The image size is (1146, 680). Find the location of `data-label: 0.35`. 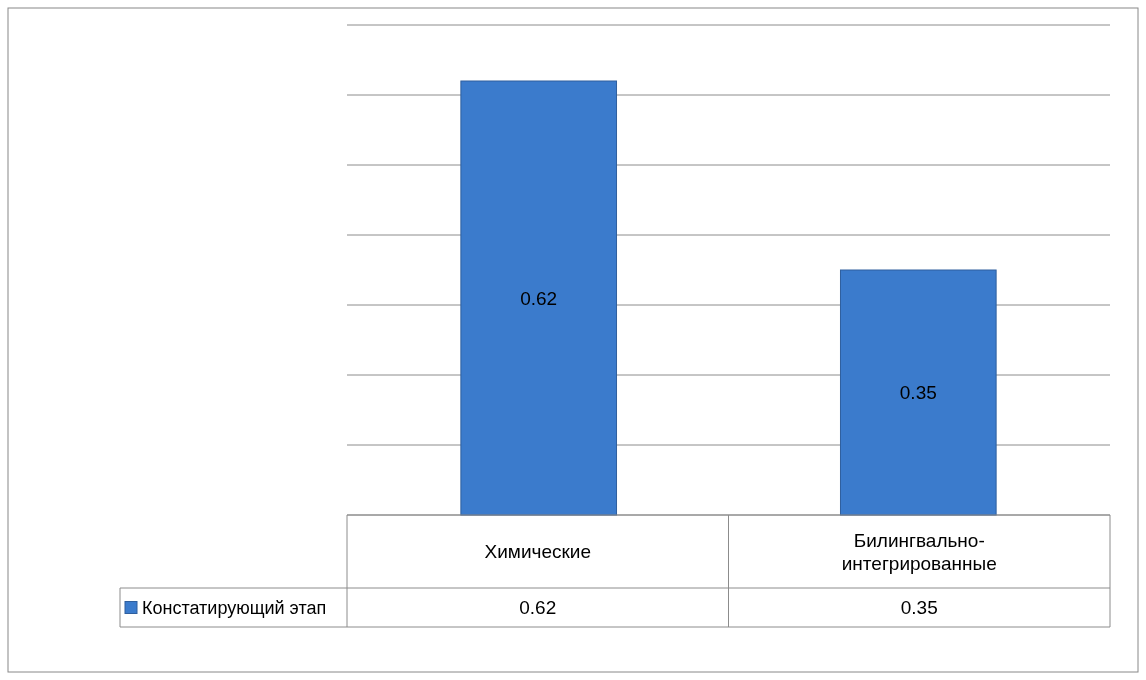

data-label: 0.35 is located at coordinates (918, 393).